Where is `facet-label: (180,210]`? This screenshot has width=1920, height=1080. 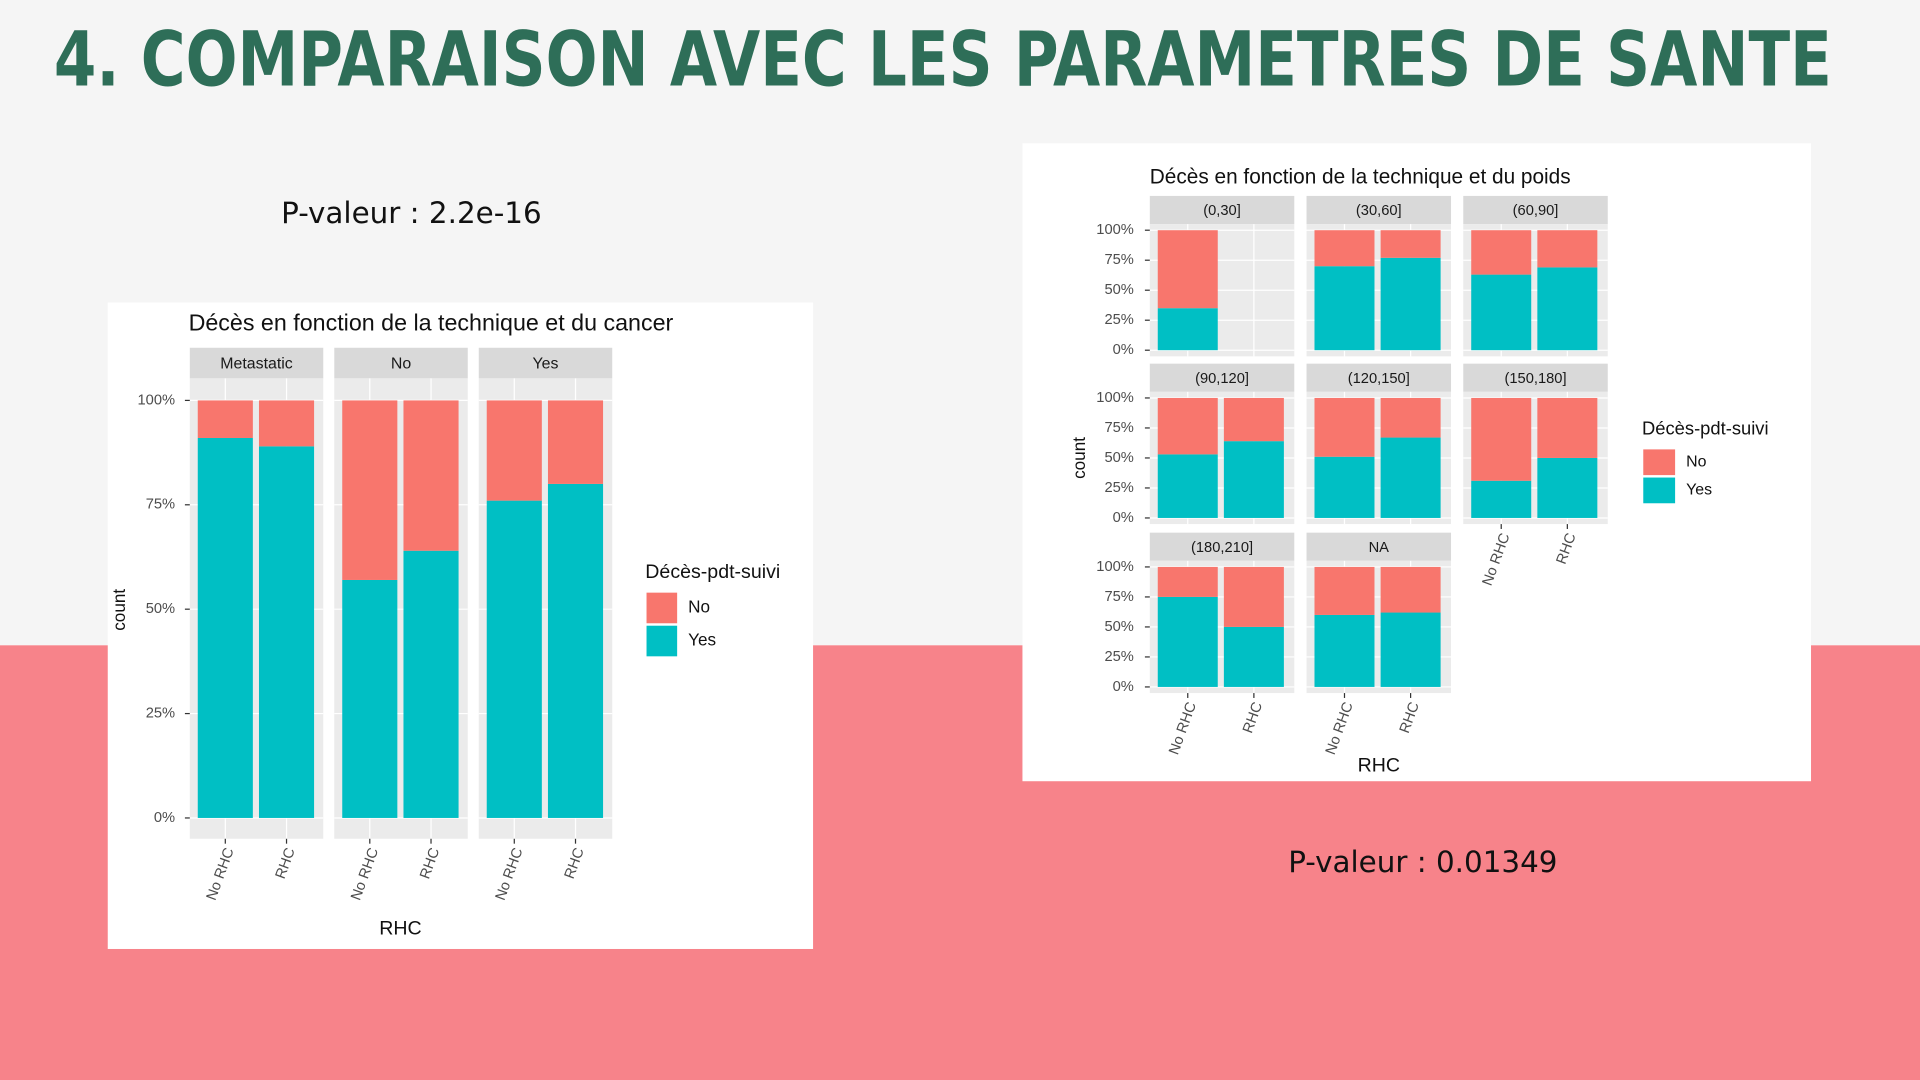 facet-label: (180,210] is located at coordinates (1222, 548).